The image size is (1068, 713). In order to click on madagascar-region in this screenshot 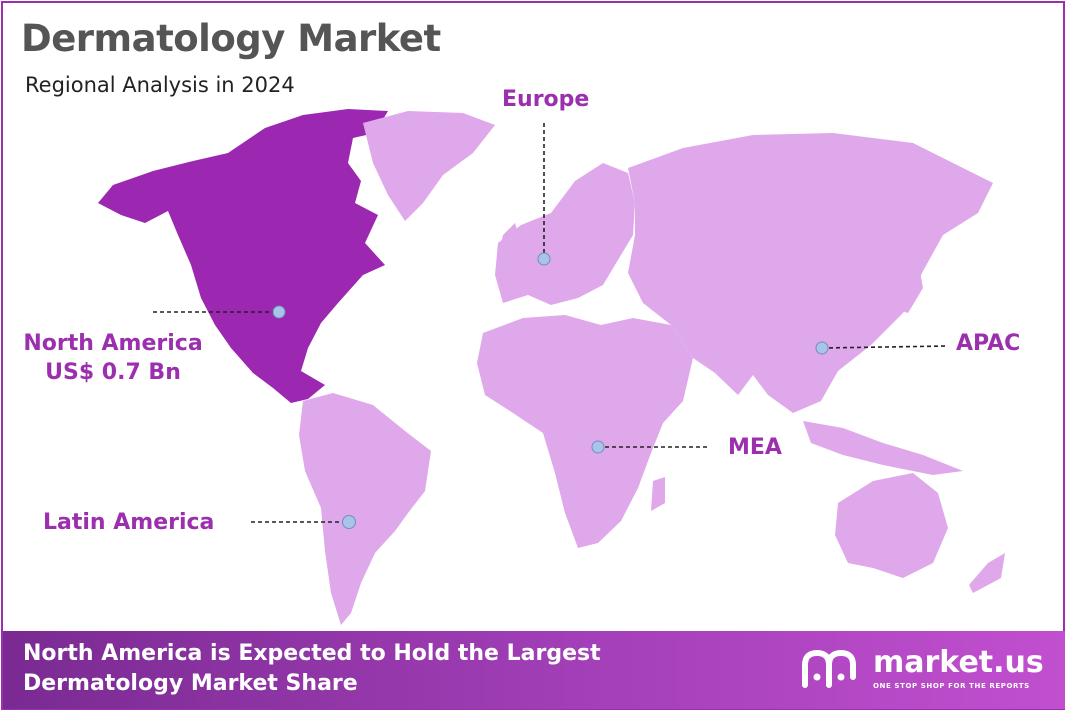, I will do `click(658, 494)`.